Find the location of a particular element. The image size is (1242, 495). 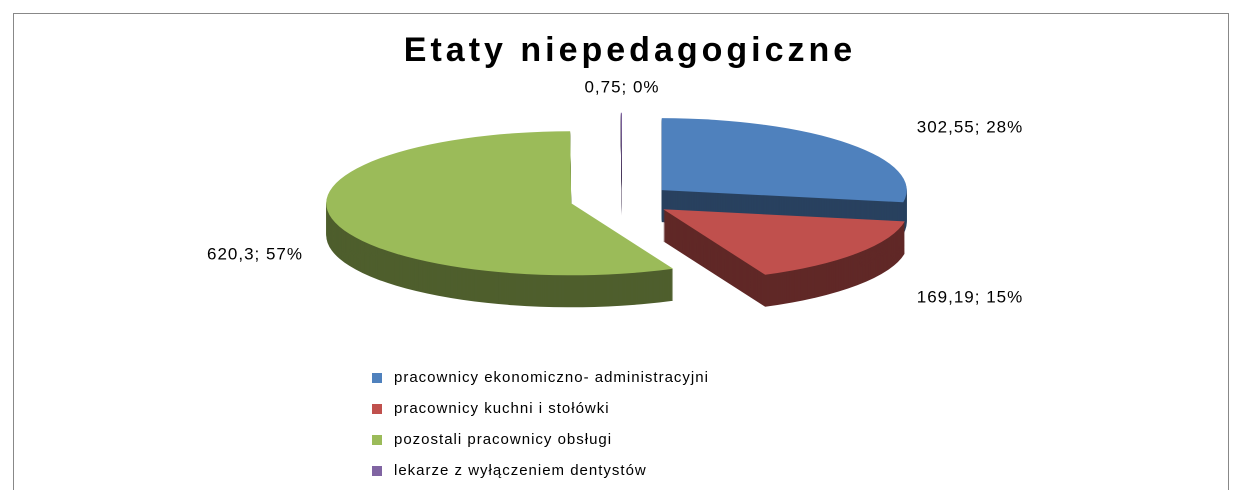

legend-label: pracownicy ekonomiczno- administracyjni is located at coordinates (551, 377).